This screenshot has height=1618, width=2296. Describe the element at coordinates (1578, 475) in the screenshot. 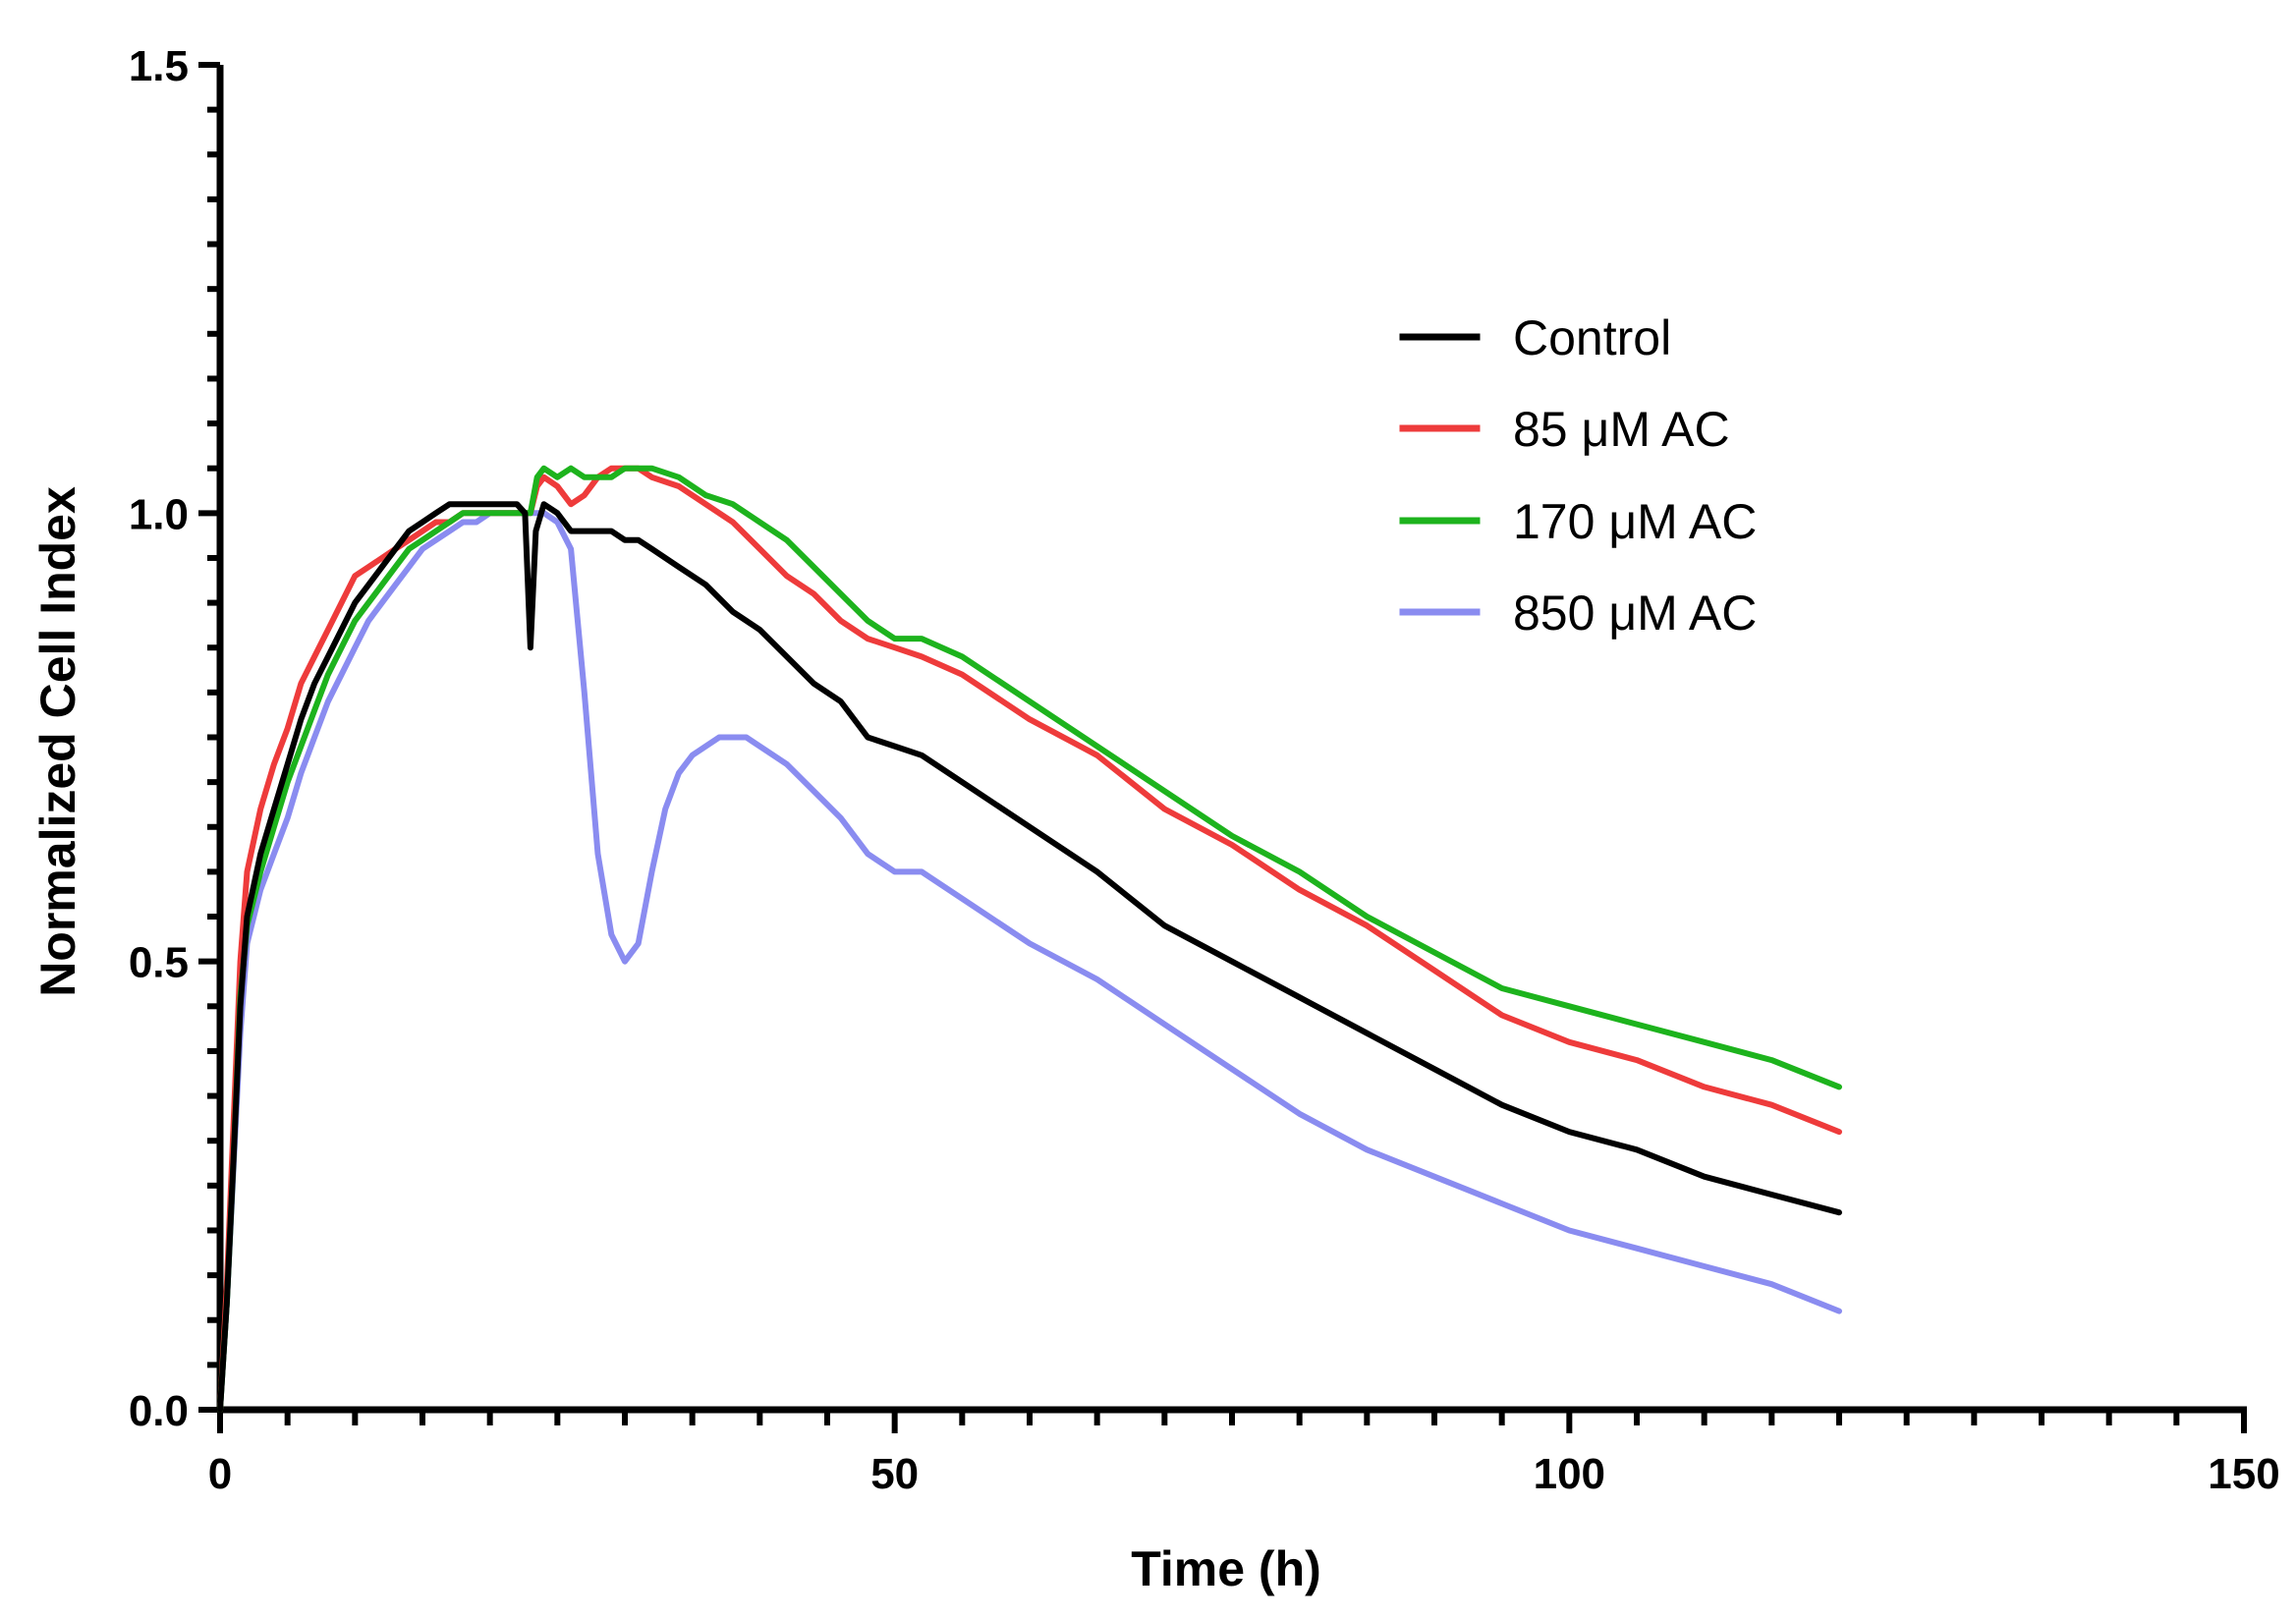

I see `legend: Control 85 μM AC 170 μM AC 850 μM AC` at that location.